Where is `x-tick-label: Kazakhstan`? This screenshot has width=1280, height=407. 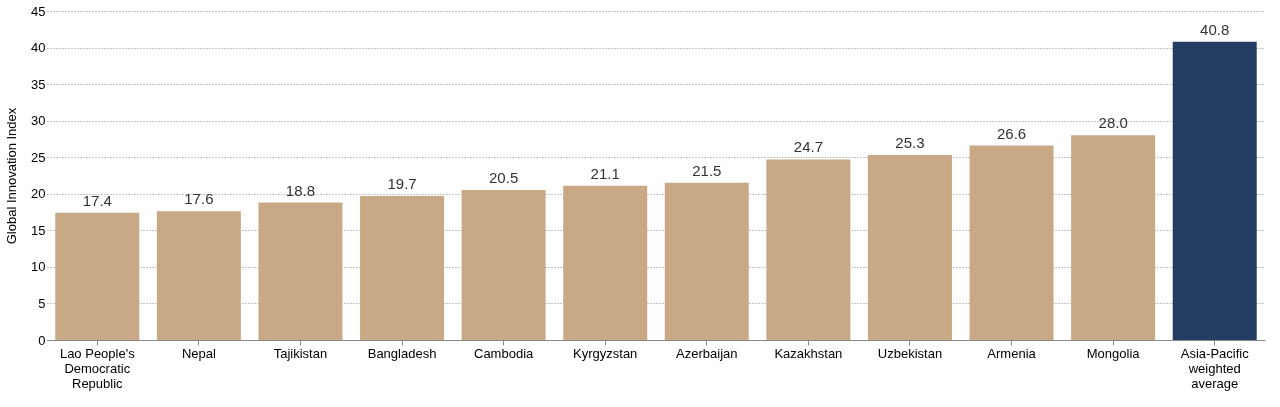 x-tick-label: Kazakhstan is located at coordinates (808, 353).